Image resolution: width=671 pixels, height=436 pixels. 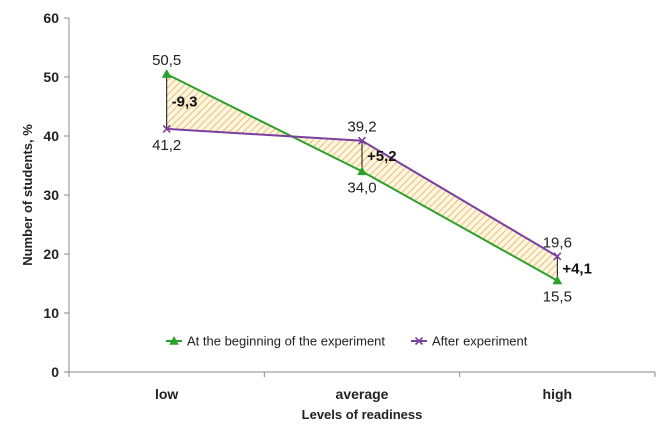 What do you see at coordinates (166, 394) in the screenshot?
I see `x-category-label: low` at bounding box center [166, 394].